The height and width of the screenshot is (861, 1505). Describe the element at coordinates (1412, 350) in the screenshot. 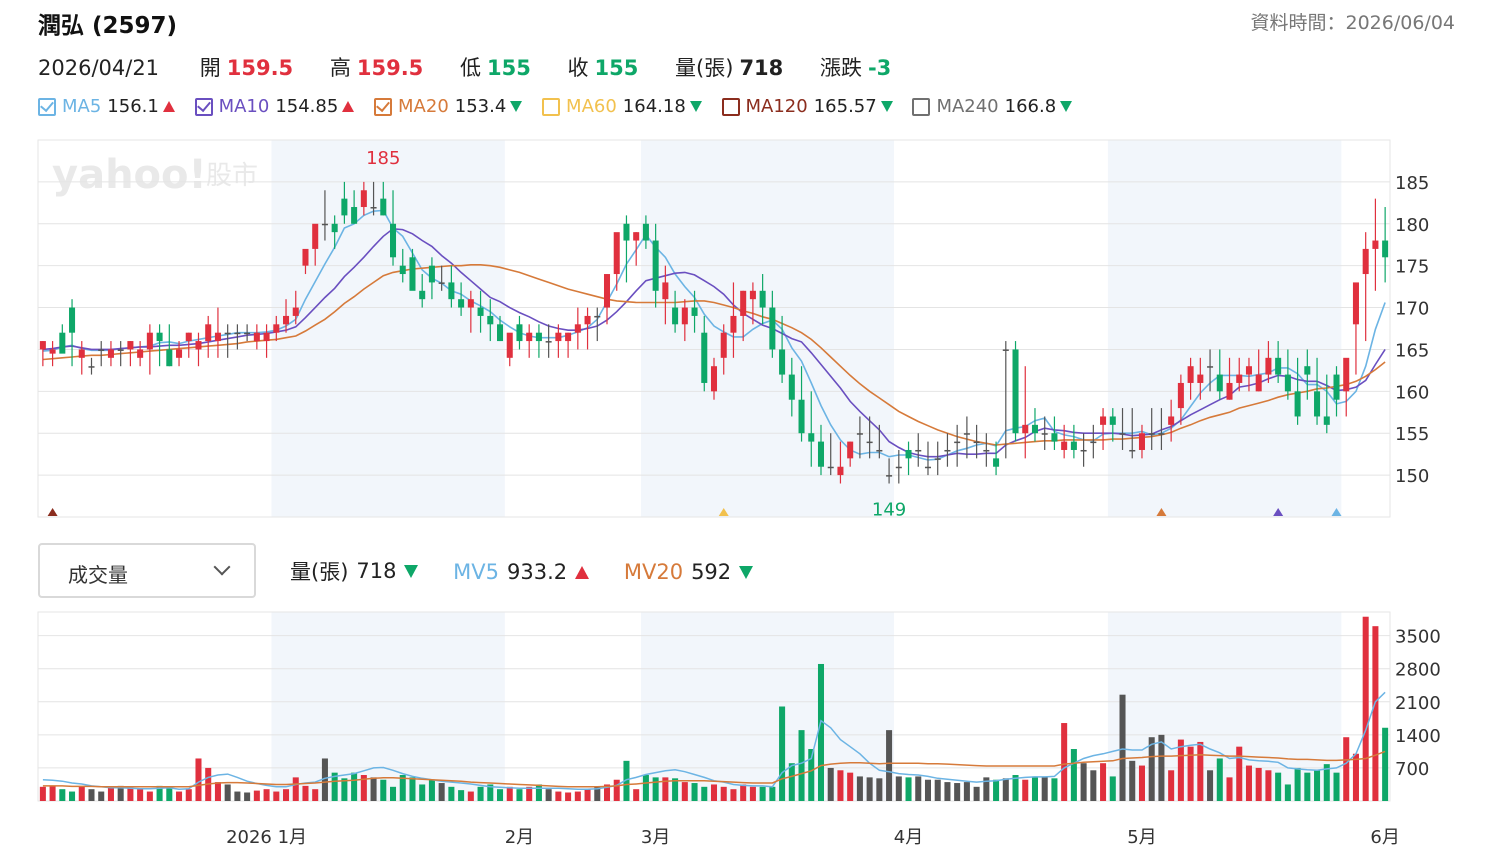

I see `price-tick-label: 165` at that location.